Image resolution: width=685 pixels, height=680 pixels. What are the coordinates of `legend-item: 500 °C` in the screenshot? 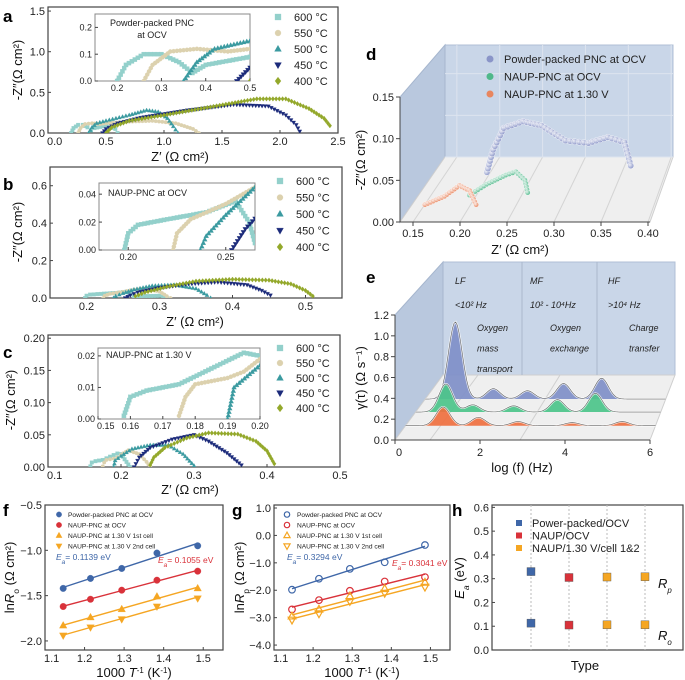 It's located at (301, 50).